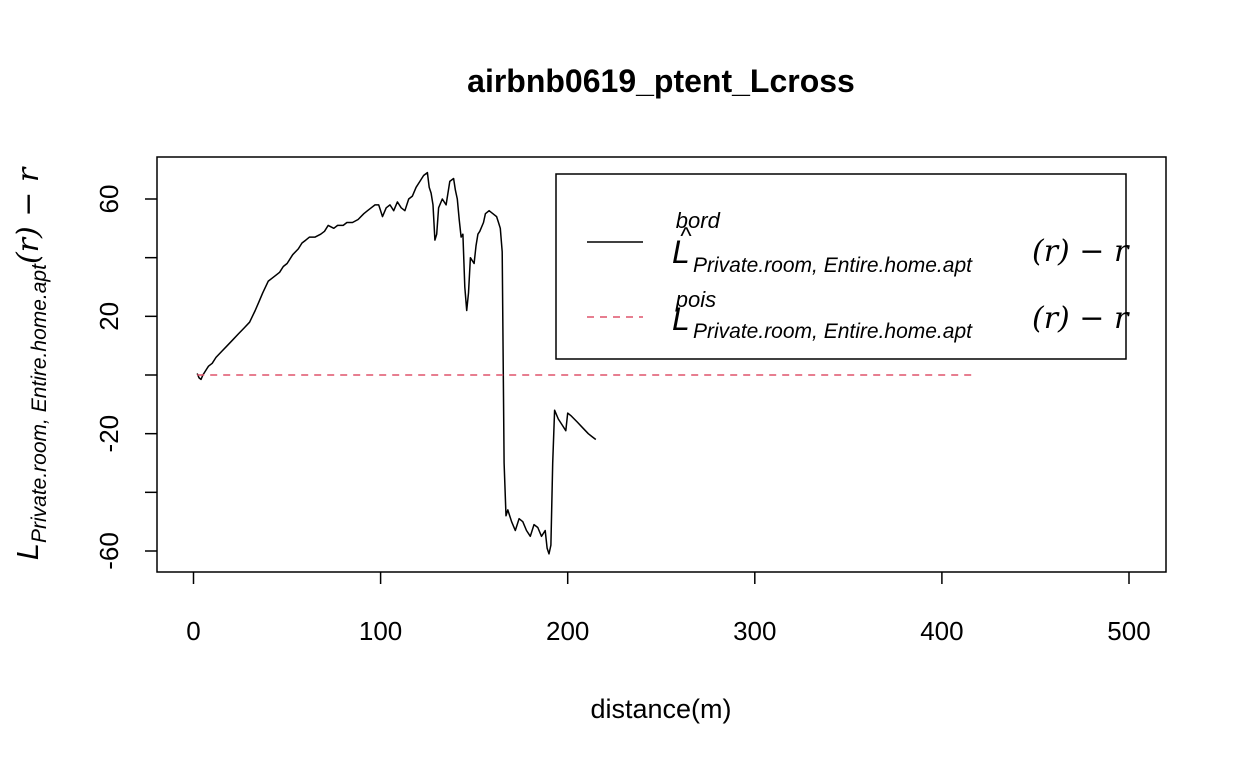 The image size is (1248, 773). Describe the element at coordinates (109, 199) in the screenshot. I see `y-tick-label: 60` at that location.